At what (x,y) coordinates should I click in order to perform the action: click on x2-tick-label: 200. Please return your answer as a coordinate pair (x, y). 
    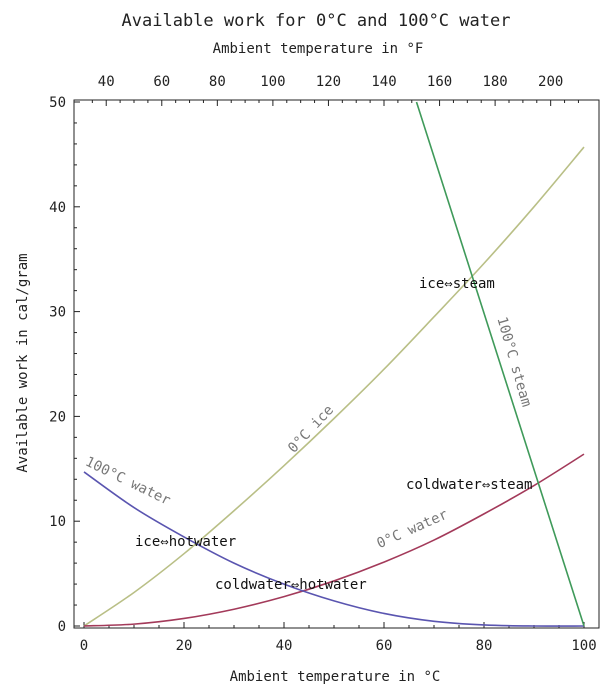
    Looking at the image, I should click on (550, 82).